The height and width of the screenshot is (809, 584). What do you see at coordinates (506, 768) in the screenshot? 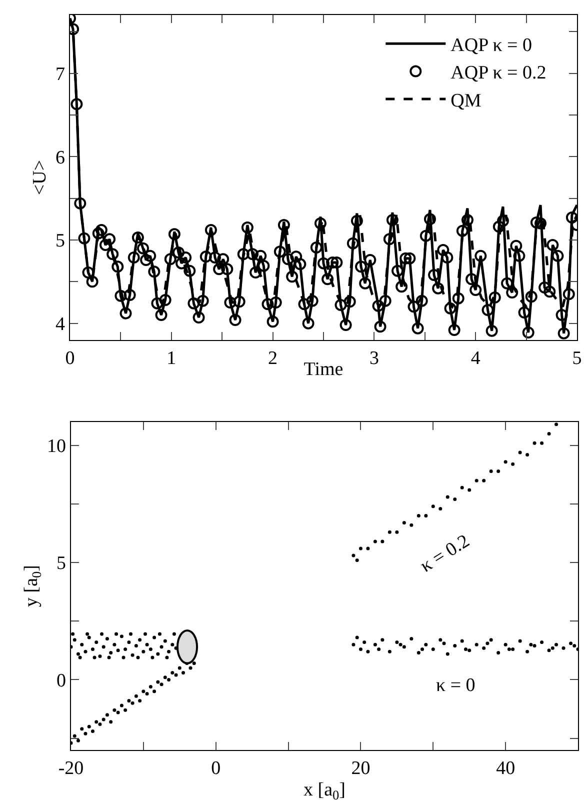
I see `x-tick-label: 40` at bounding box center [506, 768].